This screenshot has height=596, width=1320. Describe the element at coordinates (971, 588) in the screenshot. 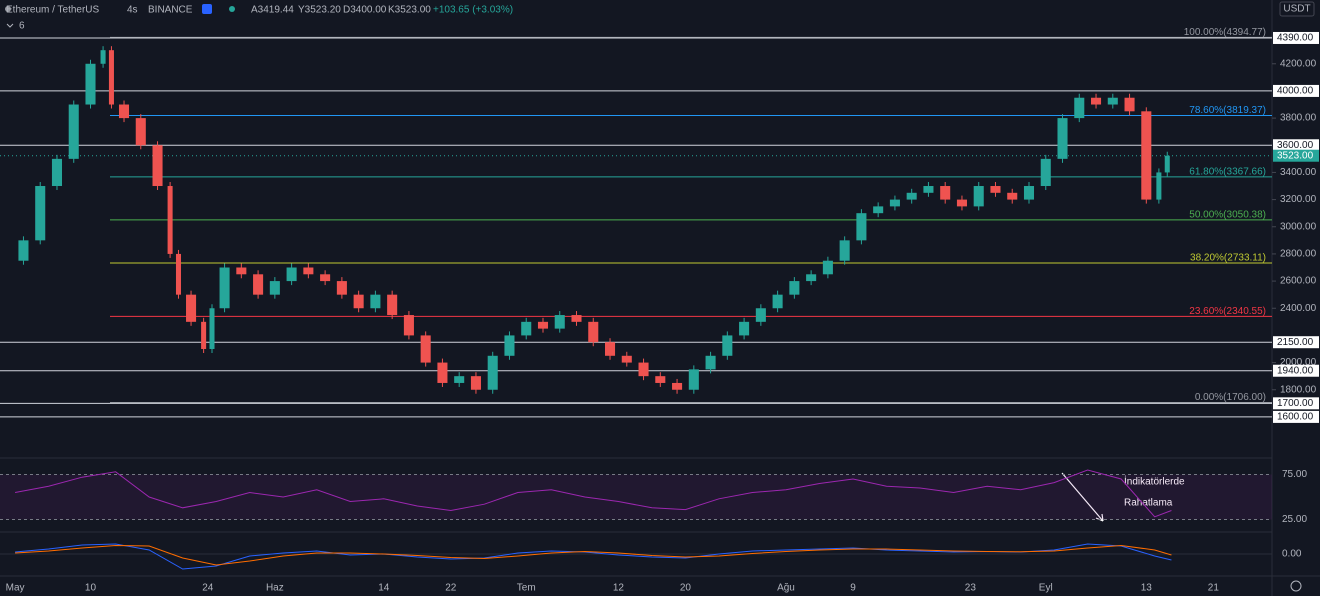

I see `x-tick-label: 23` at that location.